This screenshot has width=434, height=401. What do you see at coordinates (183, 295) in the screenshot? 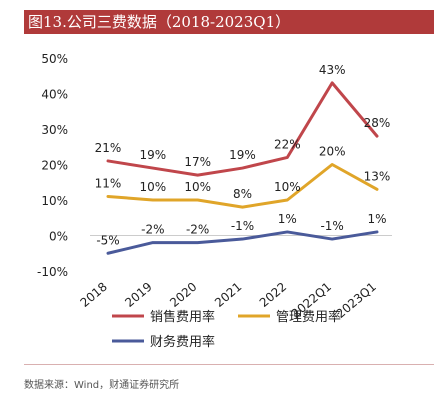
I see `x-tick-label: 2020` at bounding box center [183, 295].